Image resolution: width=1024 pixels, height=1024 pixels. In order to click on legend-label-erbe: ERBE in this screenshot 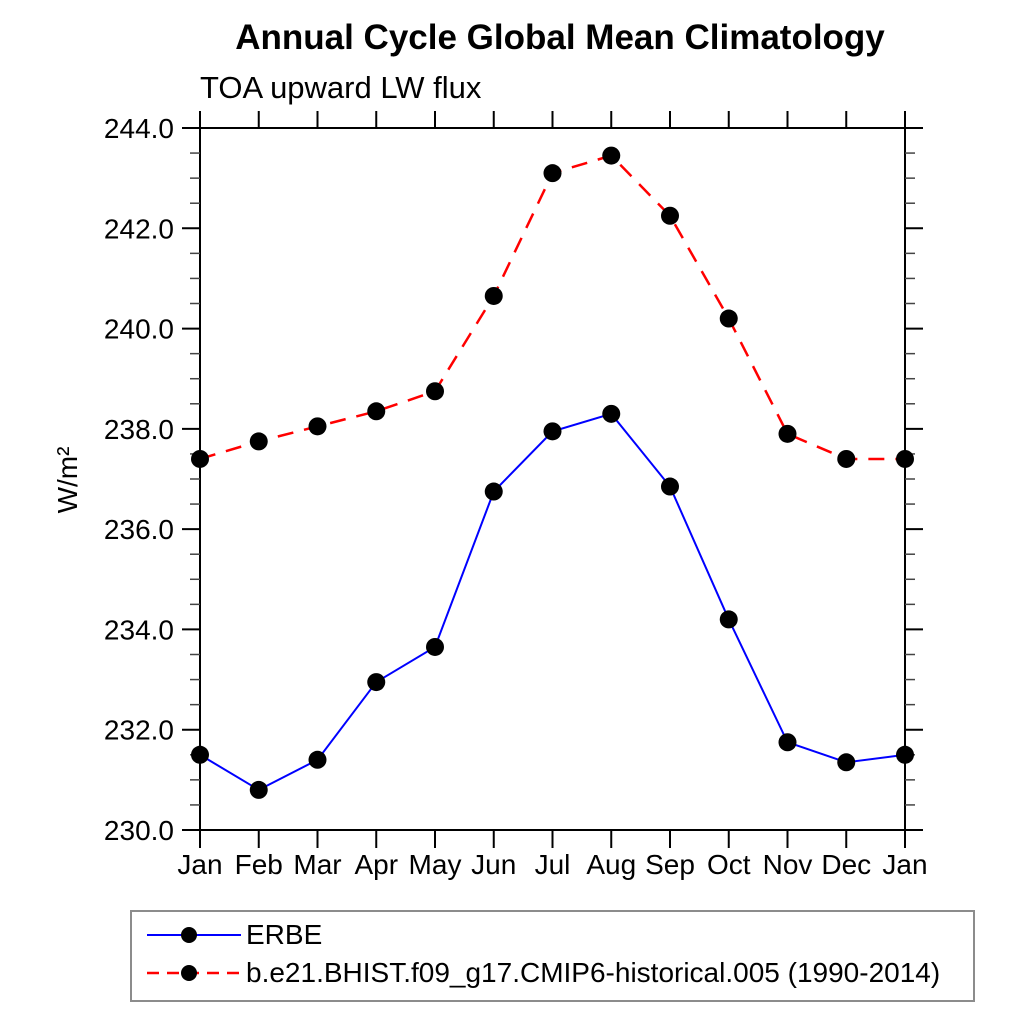, I will do `click(284, 934)`.